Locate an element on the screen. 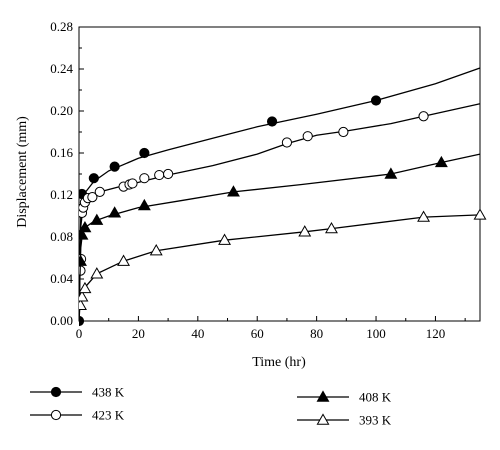 This screenshot has width=500, height=450. x-tick-label: 80 is located at coordinates (316, 333).